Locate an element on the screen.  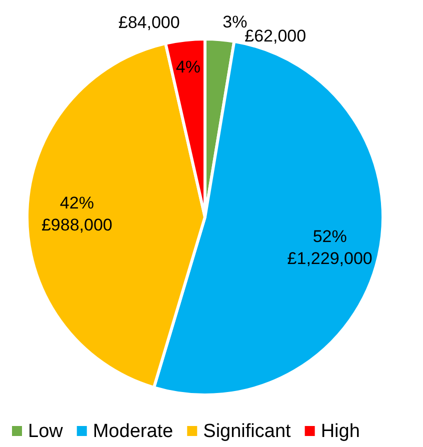
data-label: £1,229,000 is located at coordinates (329, 258).